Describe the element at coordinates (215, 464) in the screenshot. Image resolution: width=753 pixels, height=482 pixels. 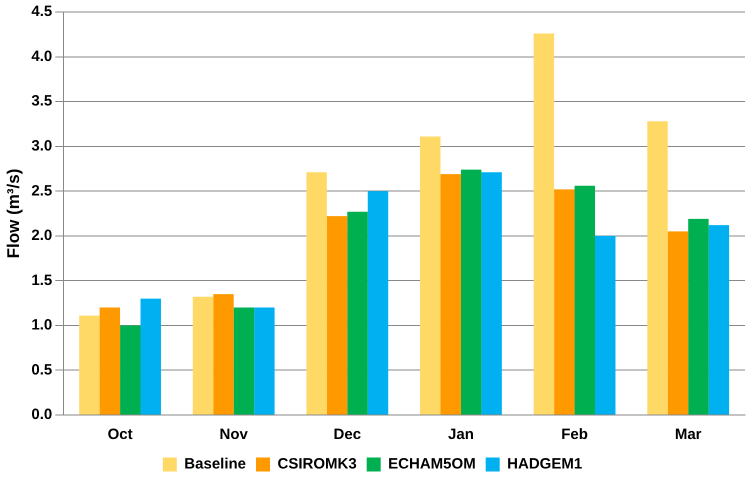
I see `legend-label: Baseline` at that location.